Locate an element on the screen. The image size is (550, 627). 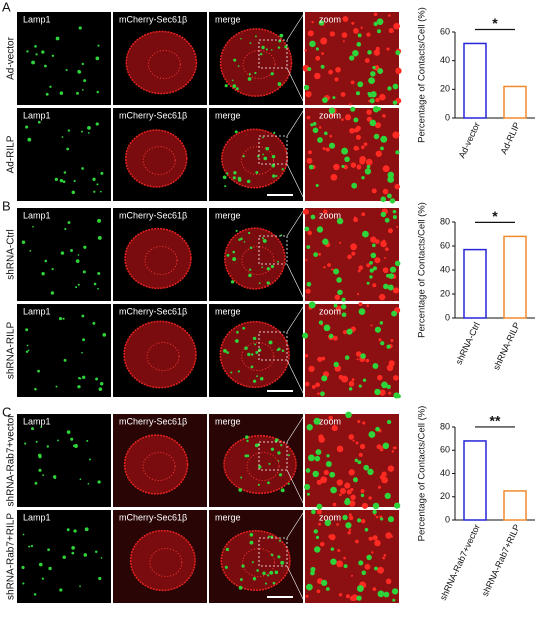
image-label: Lamp1 is located at coordinates (37, 421).